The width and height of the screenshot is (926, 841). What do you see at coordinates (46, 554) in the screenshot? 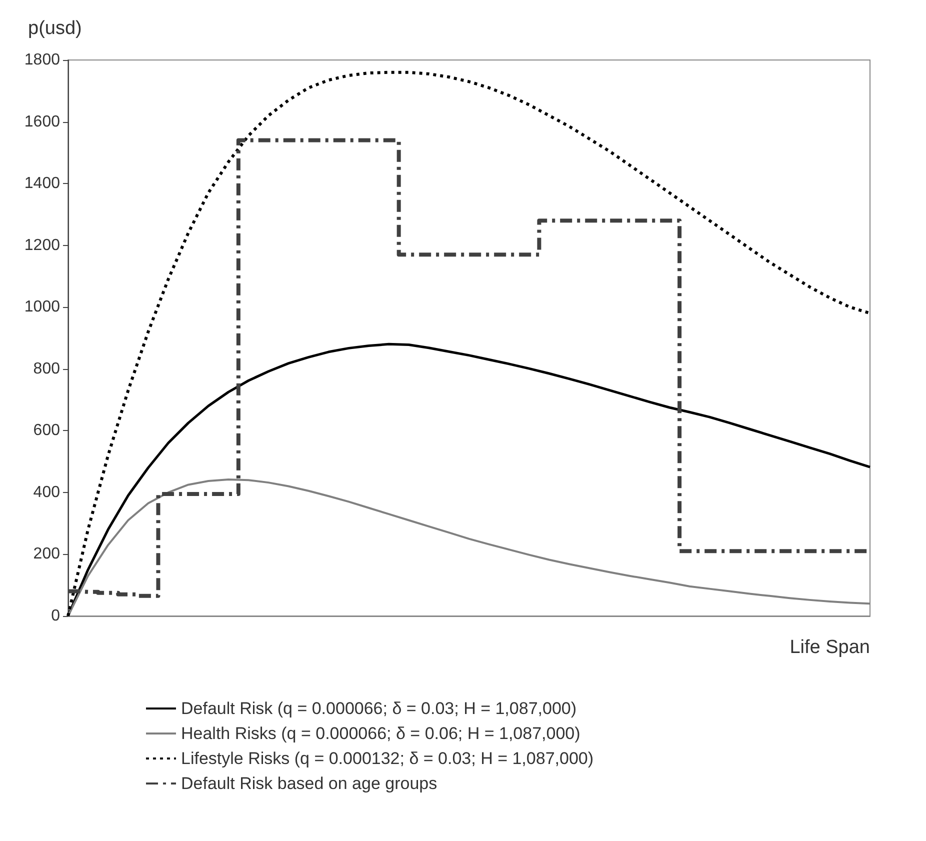
I see `y-tick-label: 200` at bounding box center [46, 554].